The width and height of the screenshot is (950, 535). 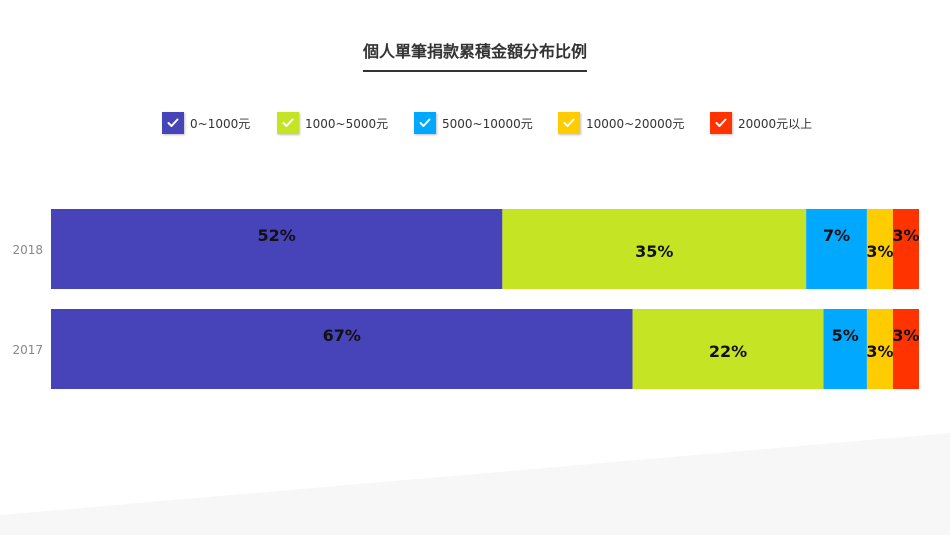 I want to click on legend-item-2: 1000~5000元, so click(x=332, y=123).